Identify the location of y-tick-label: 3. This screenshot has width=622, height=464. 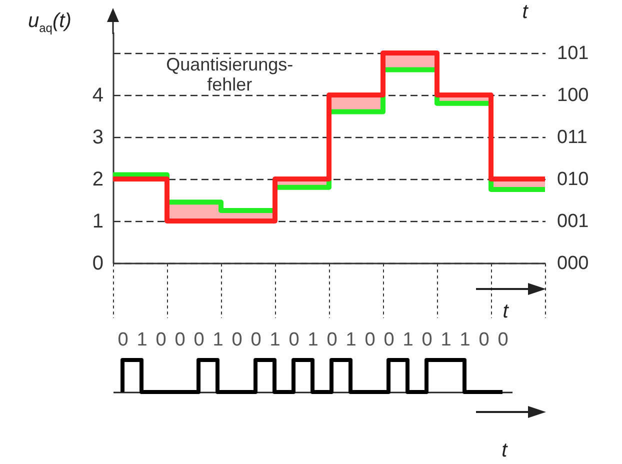
(98, 137).